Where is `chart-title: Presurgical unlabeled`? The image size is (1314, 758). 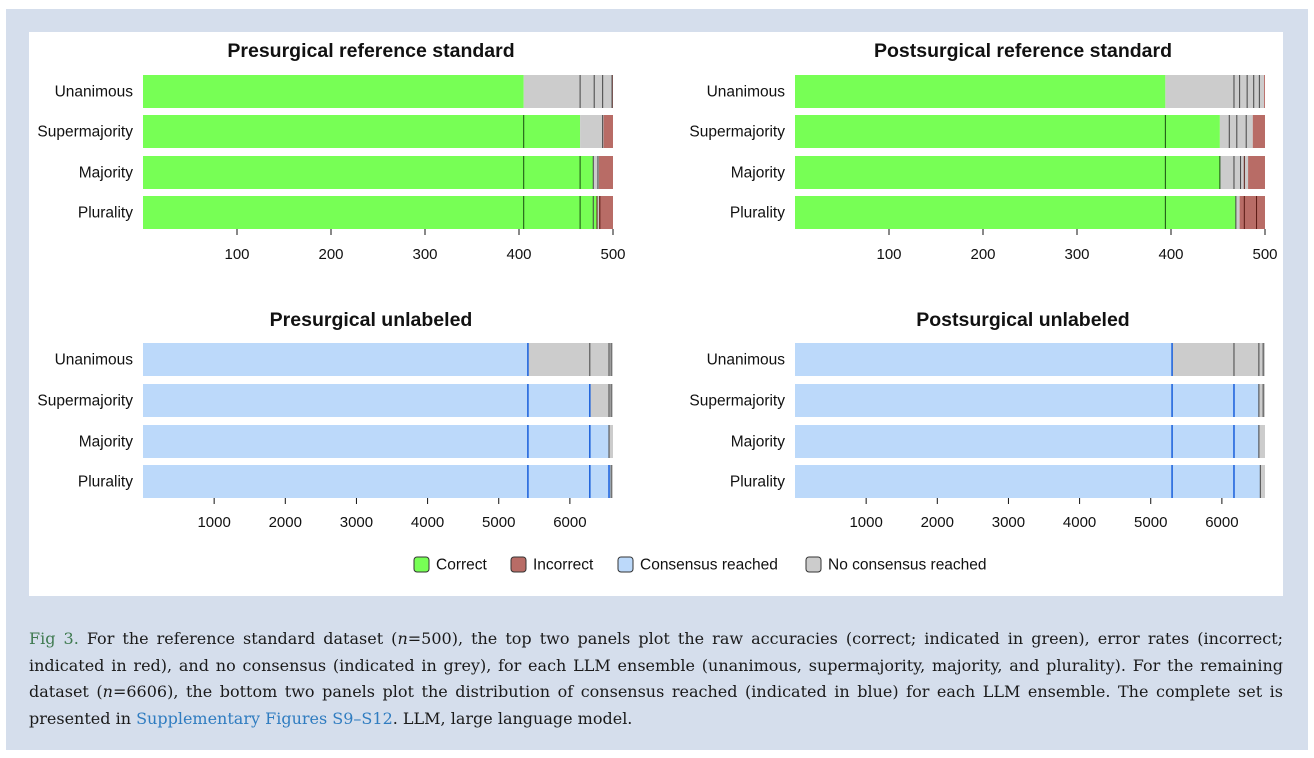
chart-title: Presurgical unlabeled is located at coordinates (371, 320).